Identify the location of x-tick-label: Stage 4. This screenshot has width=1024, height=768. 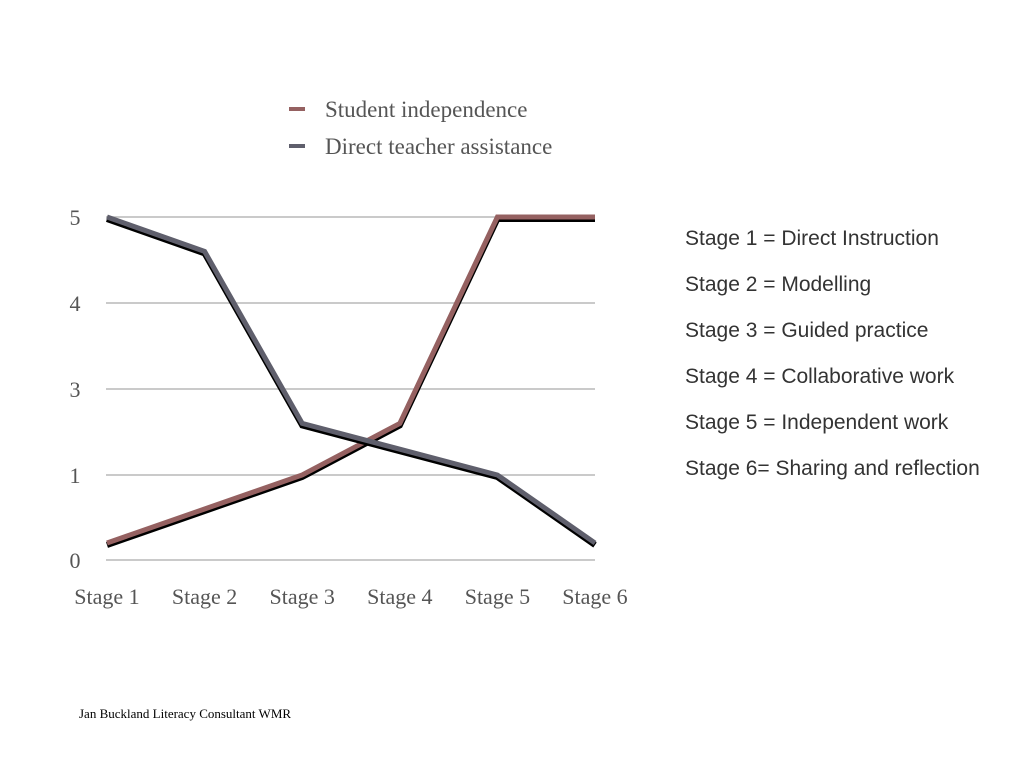
(399, 596).